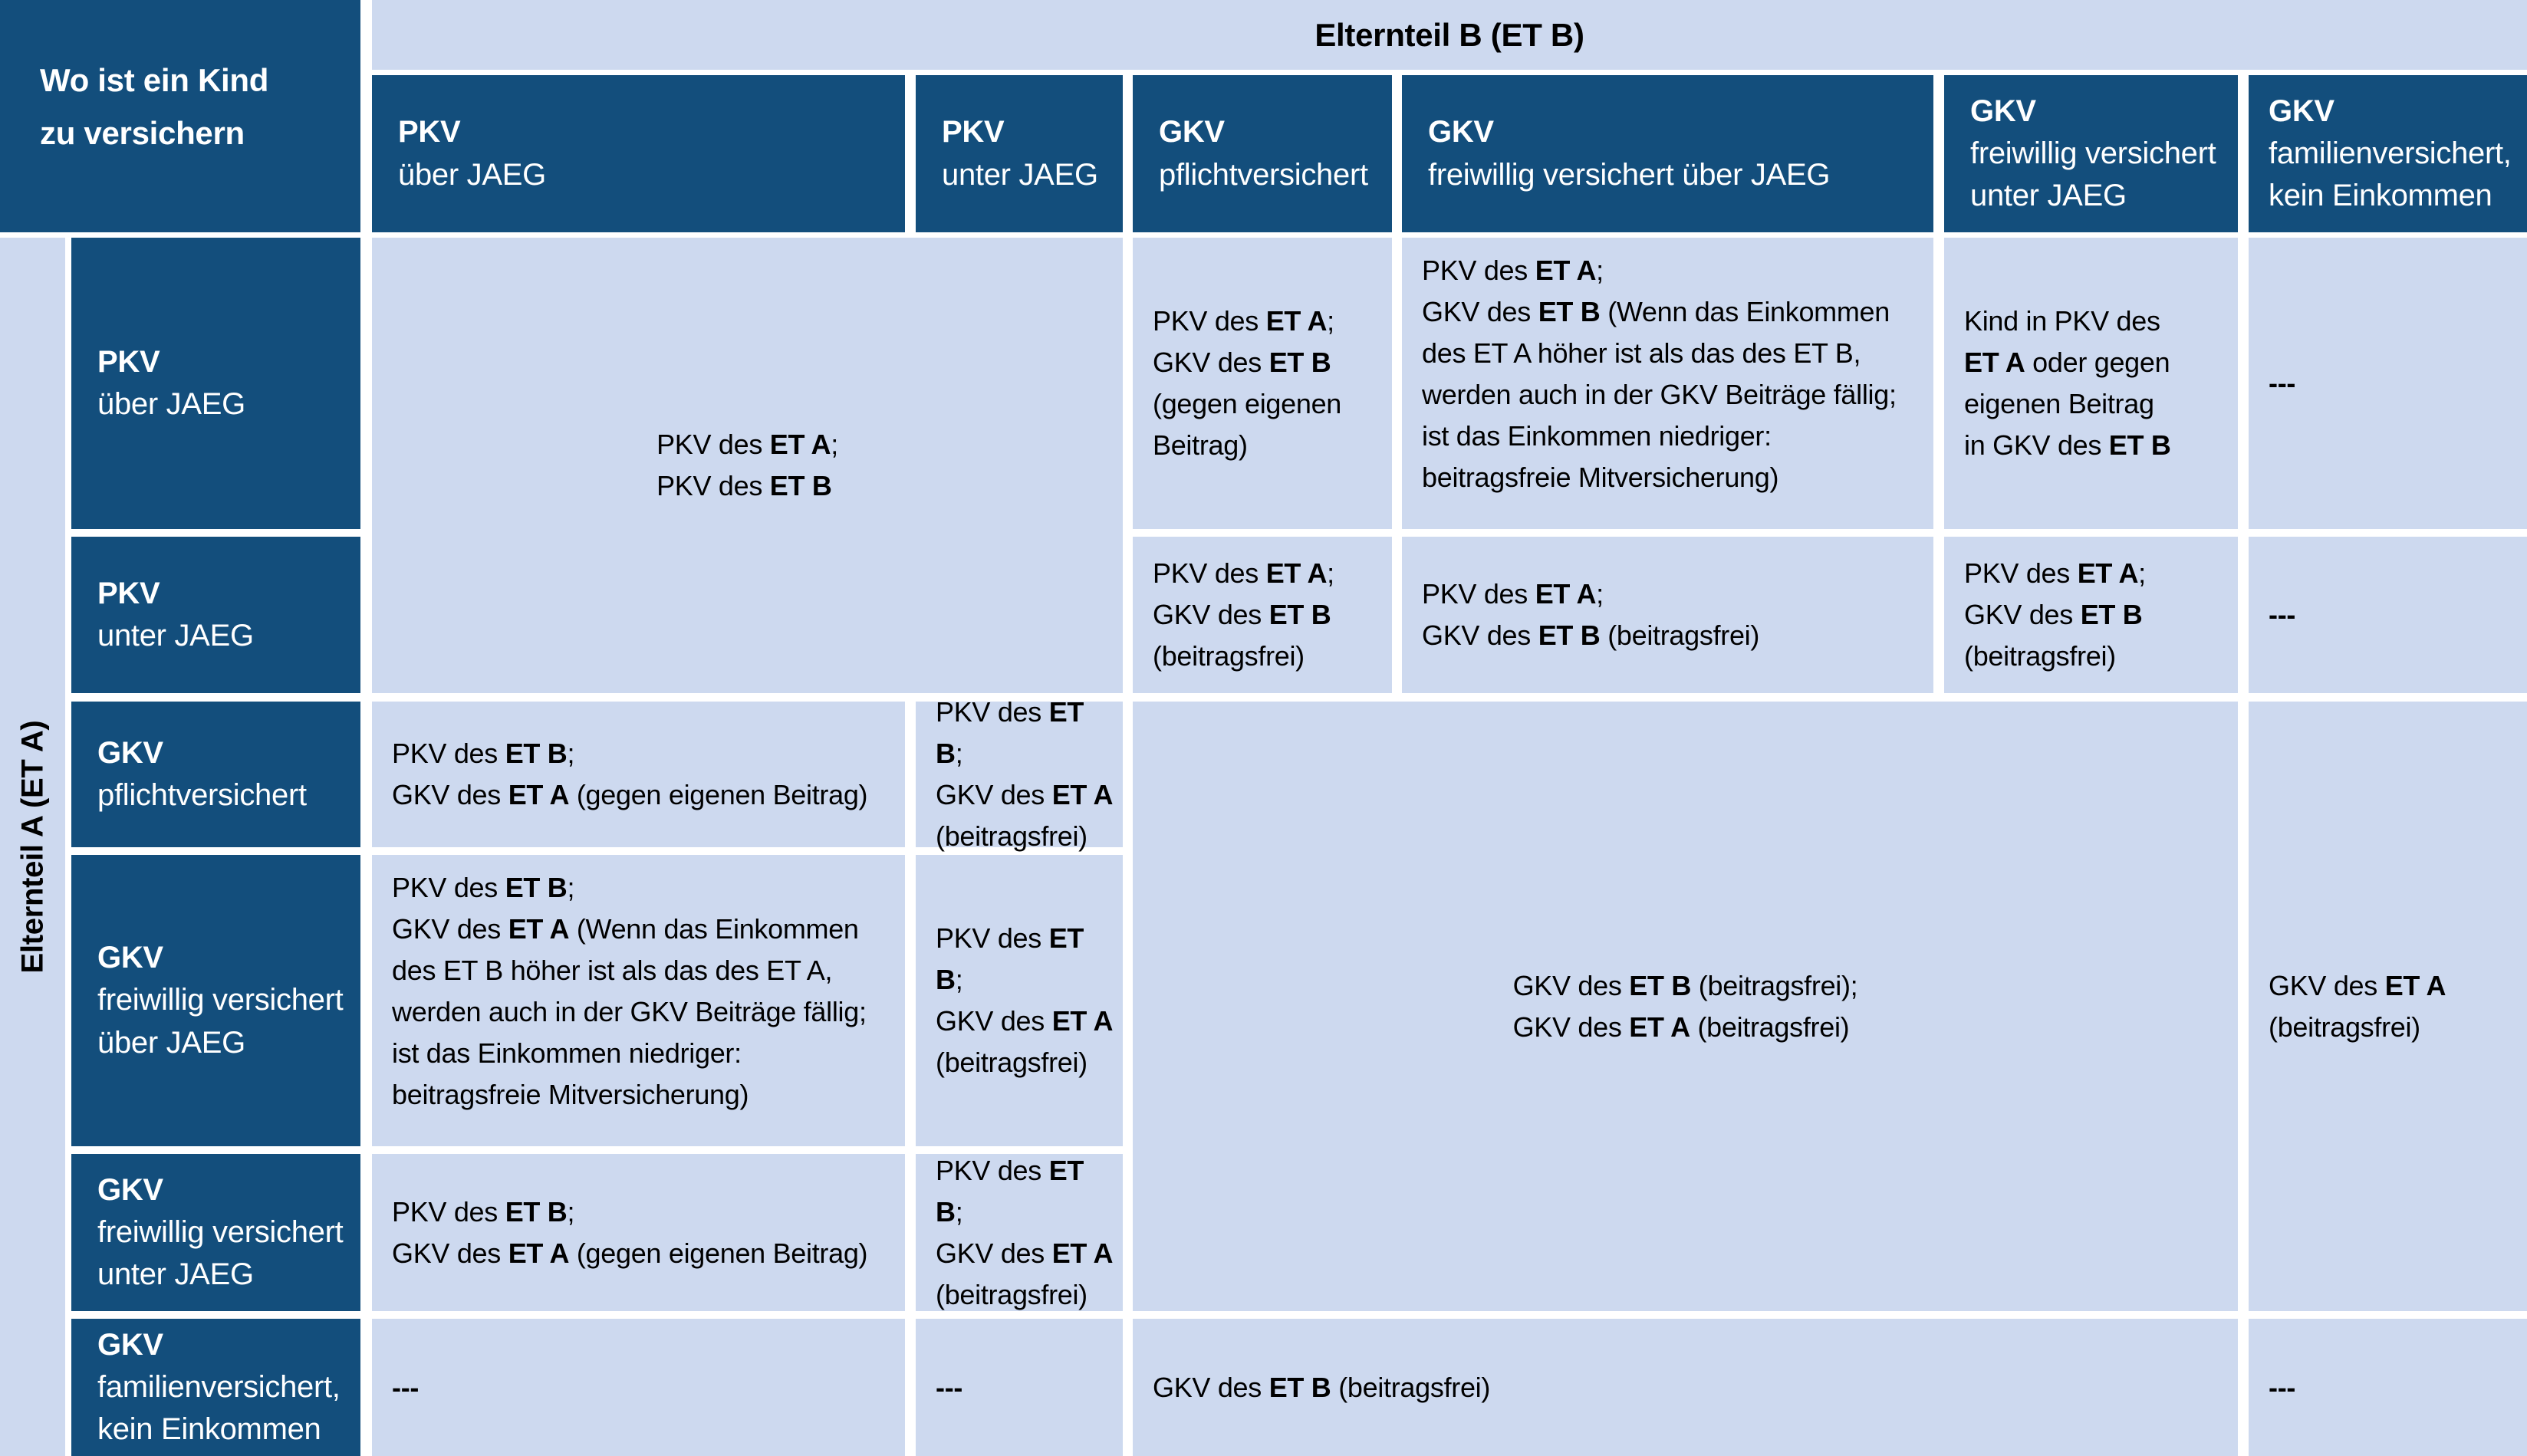  I want to click on cell-r2-gkv-freiwillig-ueber: PKV des ET A; GKV des ET B (beitragsfrei), so click(1667, 615).